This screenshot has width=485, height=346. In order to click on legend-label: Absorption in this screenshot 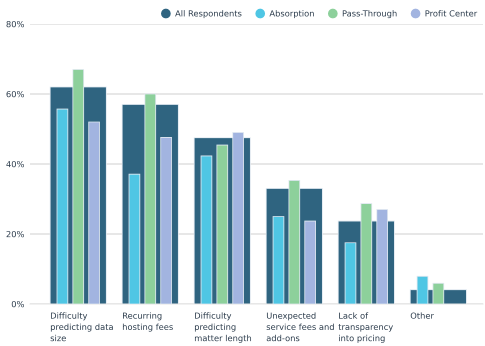, I will do `click(291, 14)`.